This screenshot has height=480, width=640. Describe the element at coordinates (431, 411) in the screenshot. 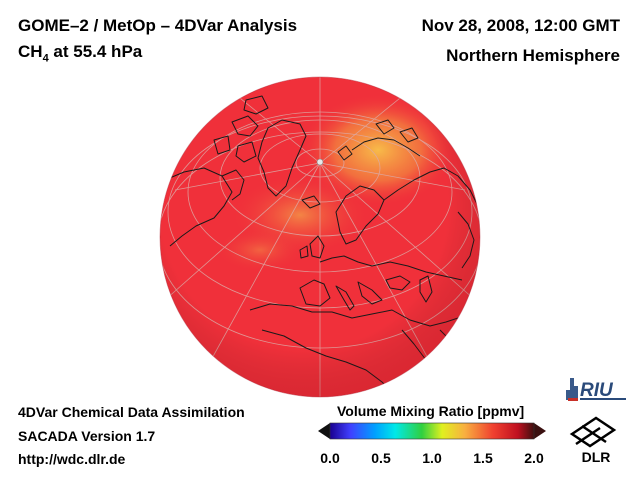

I see `colorbar-title: Volume Mixing Ratio [ppmv]` at that location.